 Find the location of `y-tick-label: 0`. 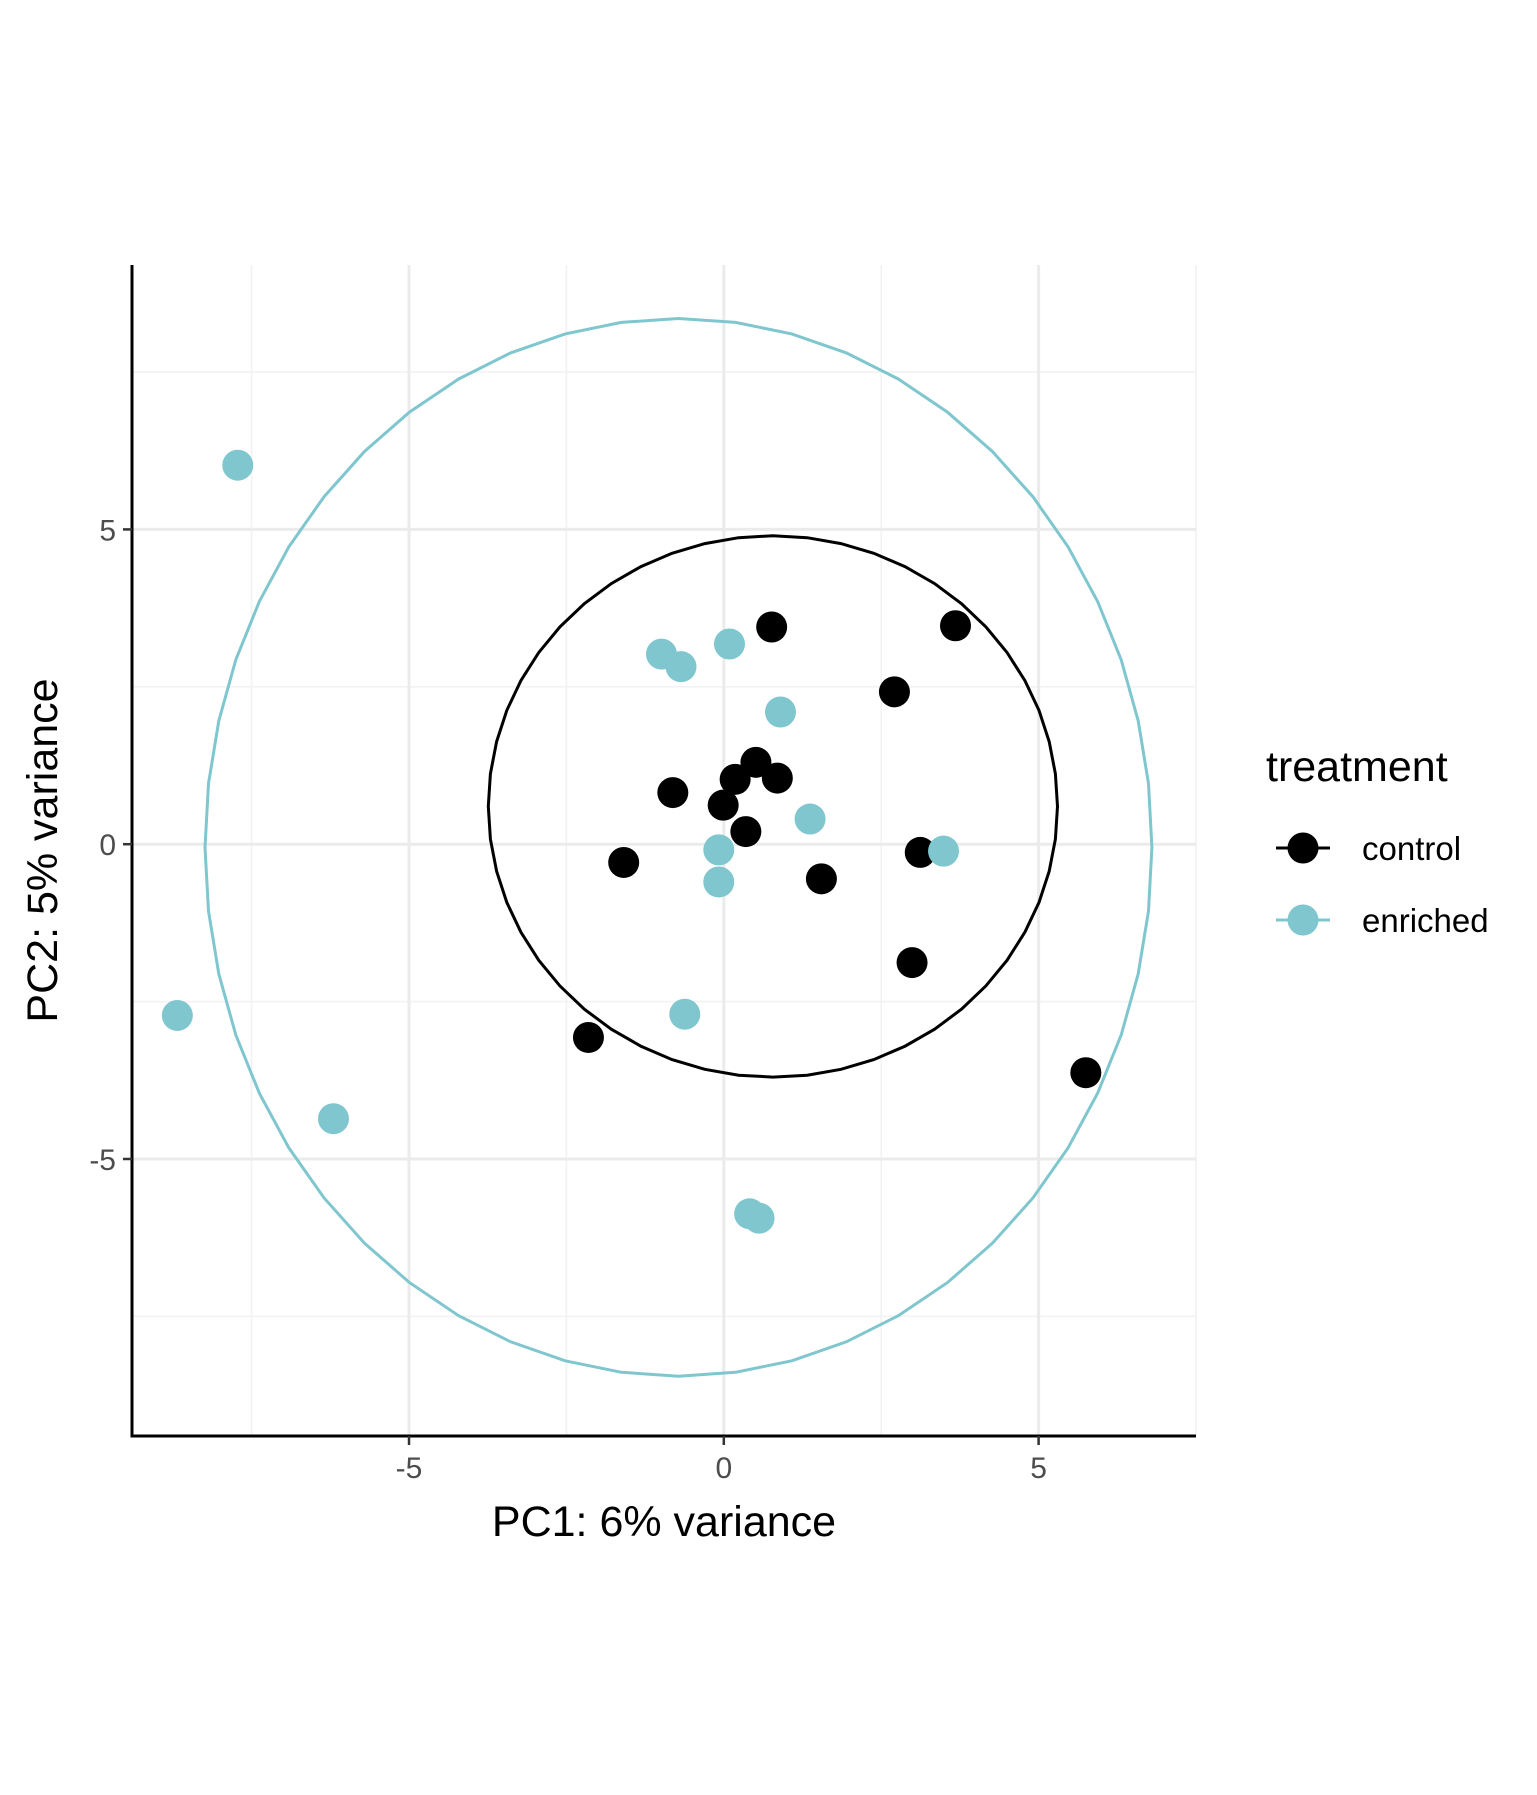

y-tick-label: 0 is located at coordinates (107, 845).